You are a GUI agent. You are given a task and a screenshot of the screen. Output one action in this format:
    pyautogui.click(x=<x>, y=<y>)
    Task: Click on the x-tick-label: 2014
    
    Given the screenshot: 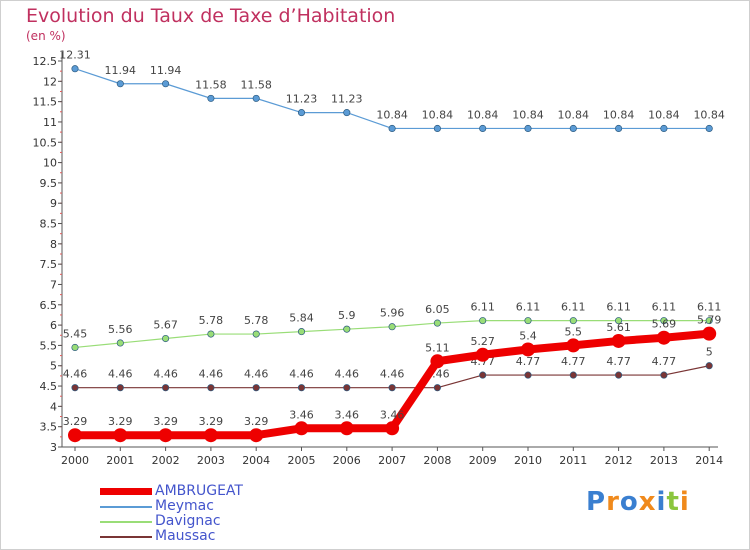 What is the action you would take?
    pyautogui.click(x=709, y=460)
    